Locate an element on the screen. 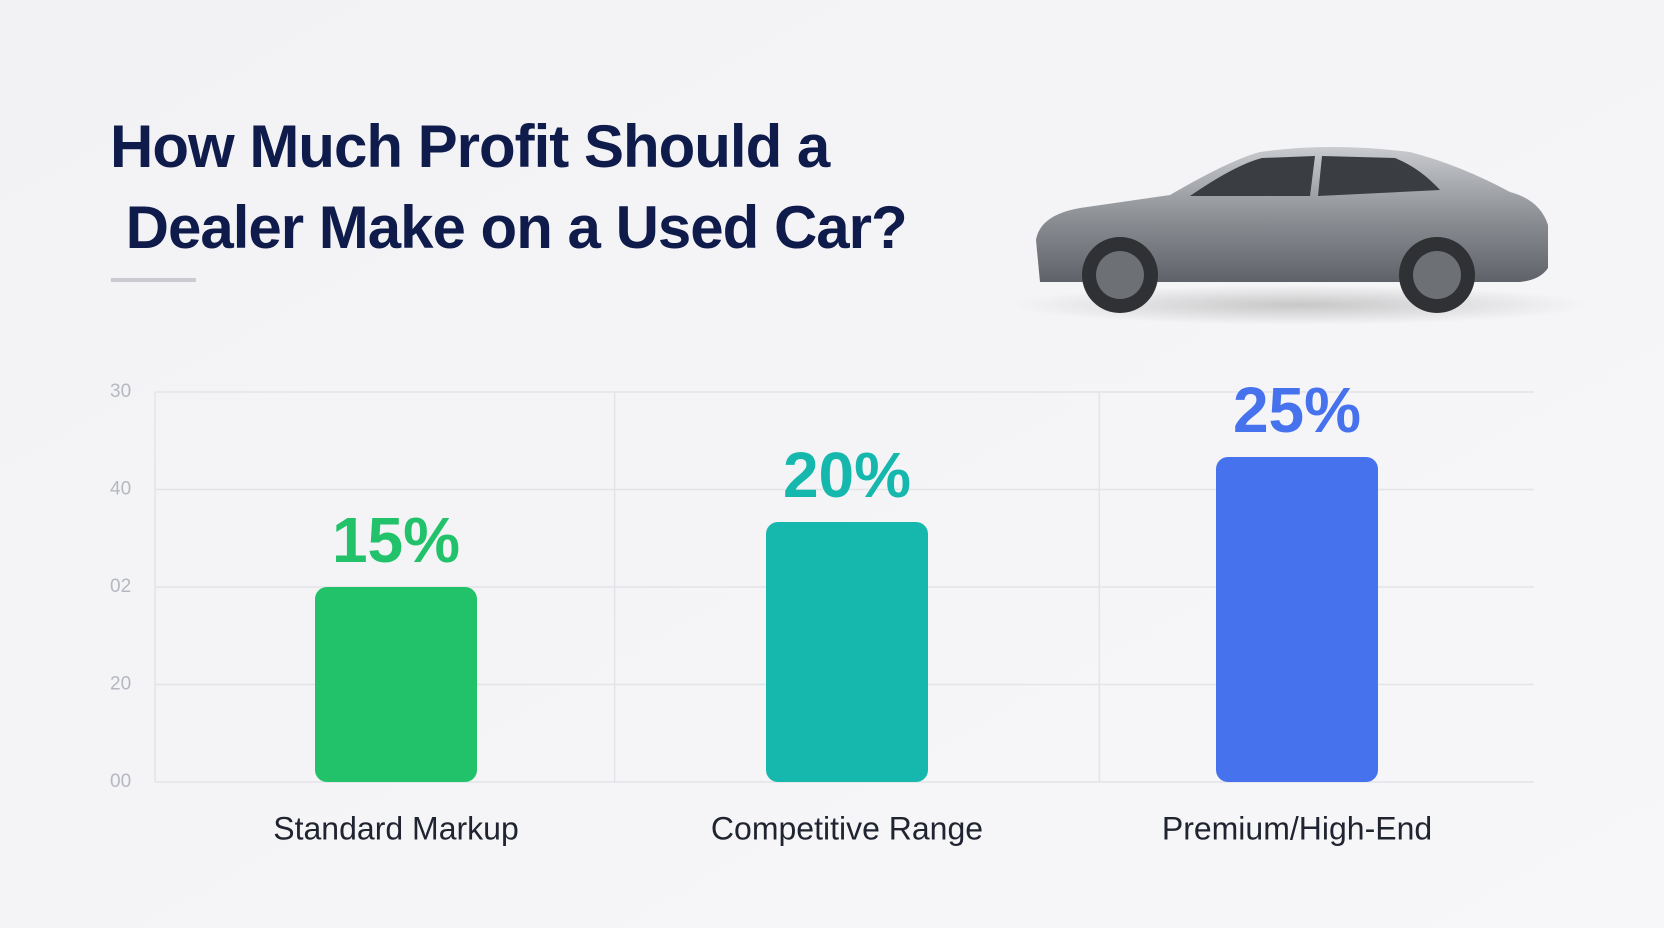  x-tick-label: Standard Markup is located at coordinates (395, 828).